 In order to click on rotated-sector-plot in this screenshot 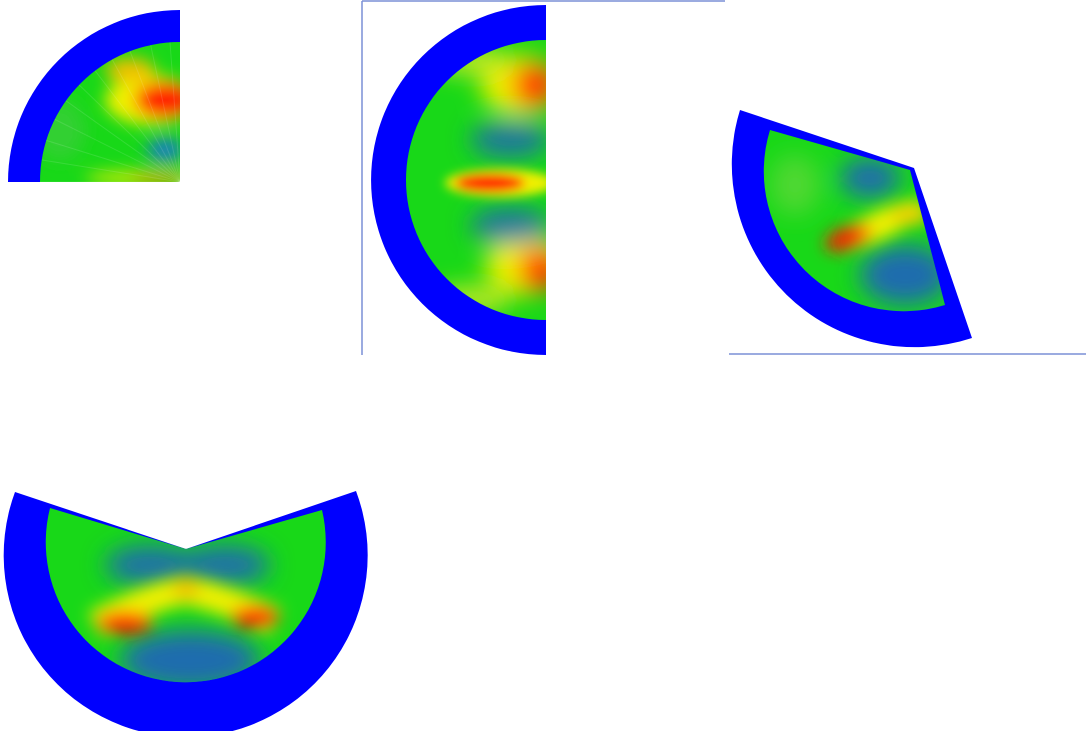, I will do `click(851, 229)`.